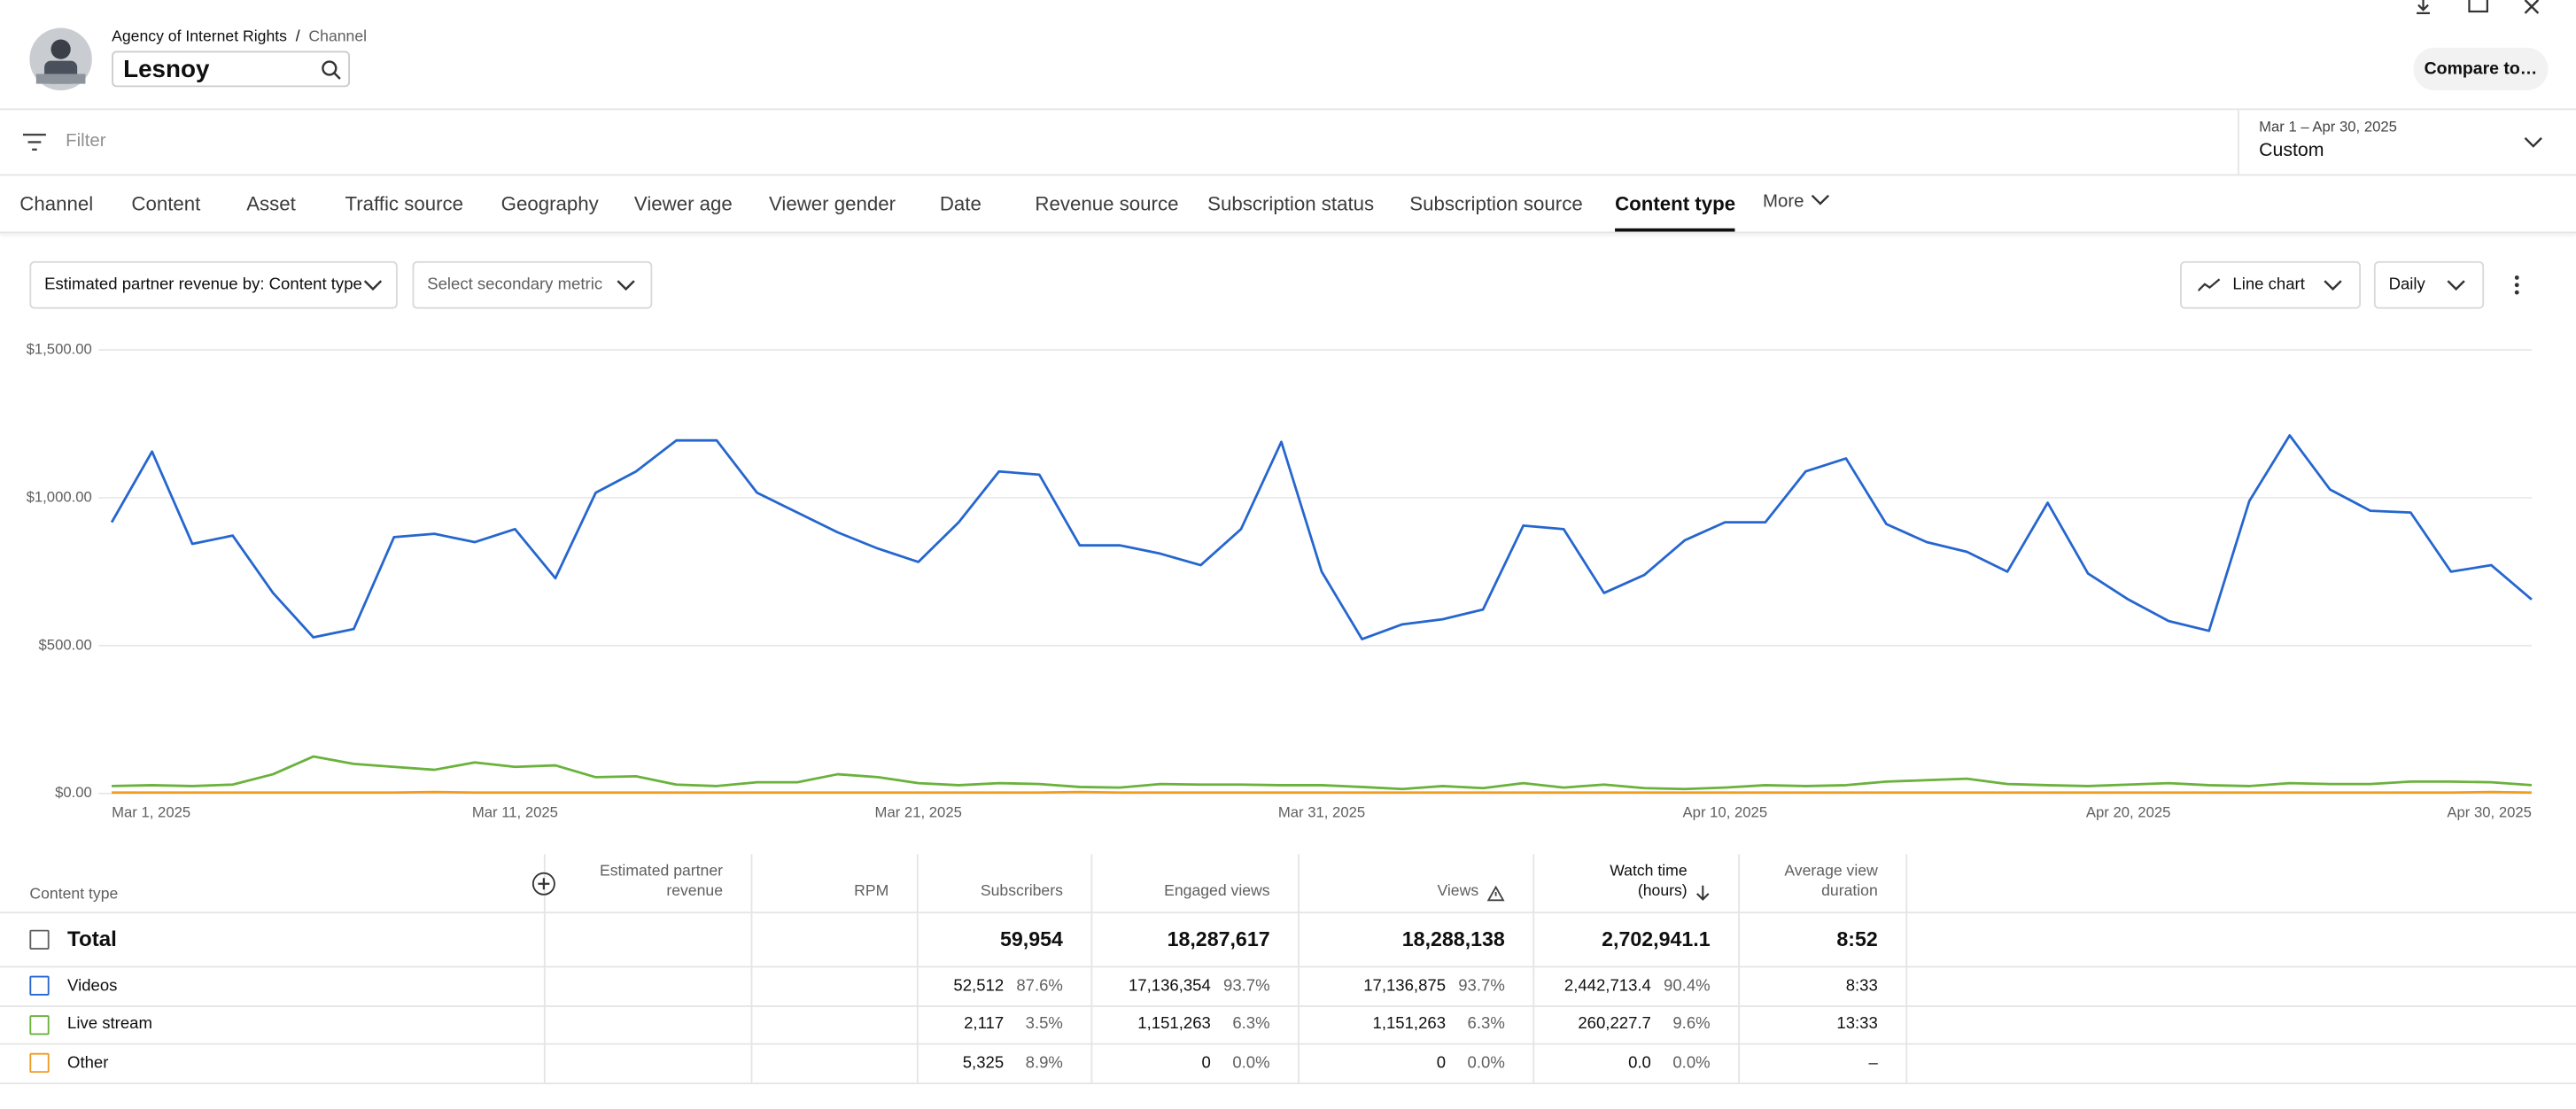 The width and height of the screenshot is (2576, 1109). I want to click on filter-icon, so click(34, 142).